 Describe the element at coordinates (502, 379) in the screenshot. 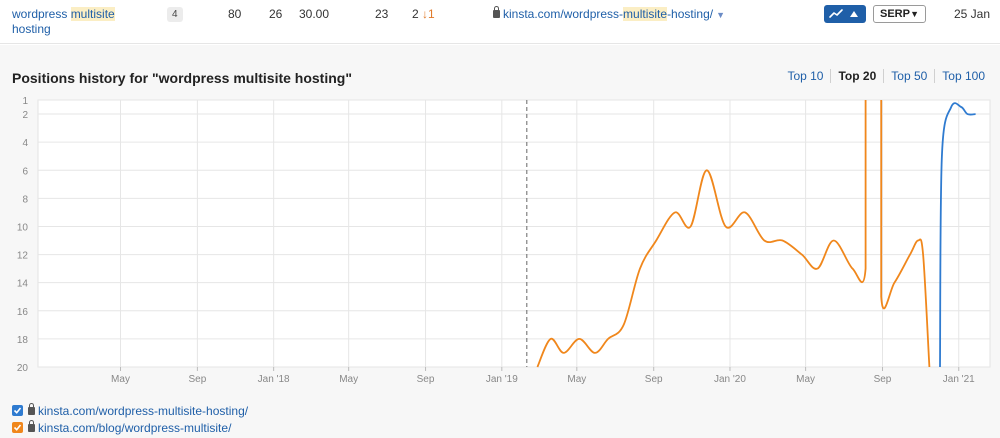

I see `x-tick-label: Jan '19` at that location.